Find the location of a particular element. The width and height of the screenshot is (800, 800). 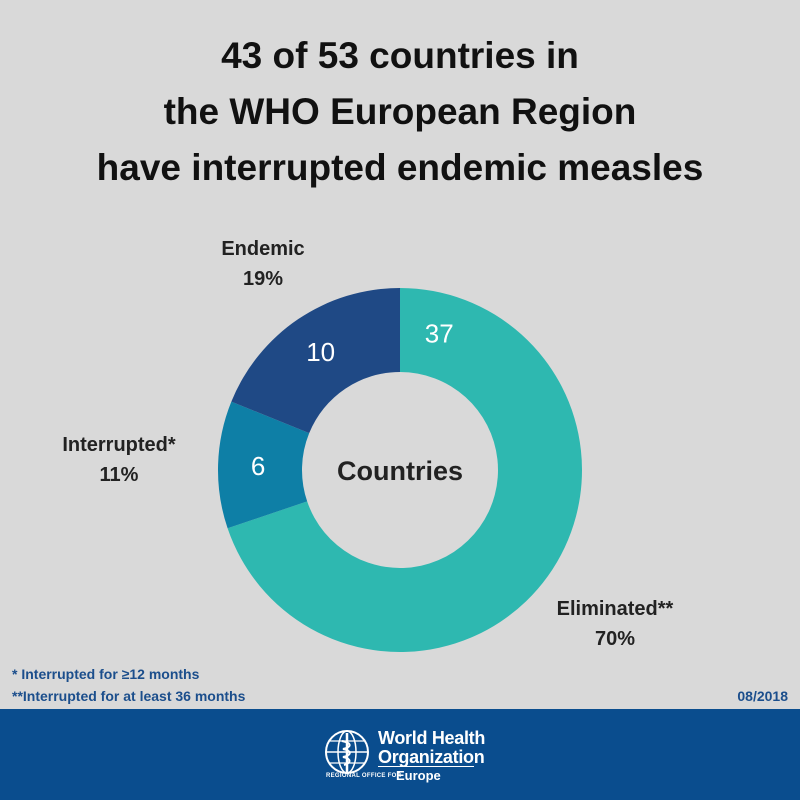

endemic-label: Endemic 19% is located at coordinates (263, 264).